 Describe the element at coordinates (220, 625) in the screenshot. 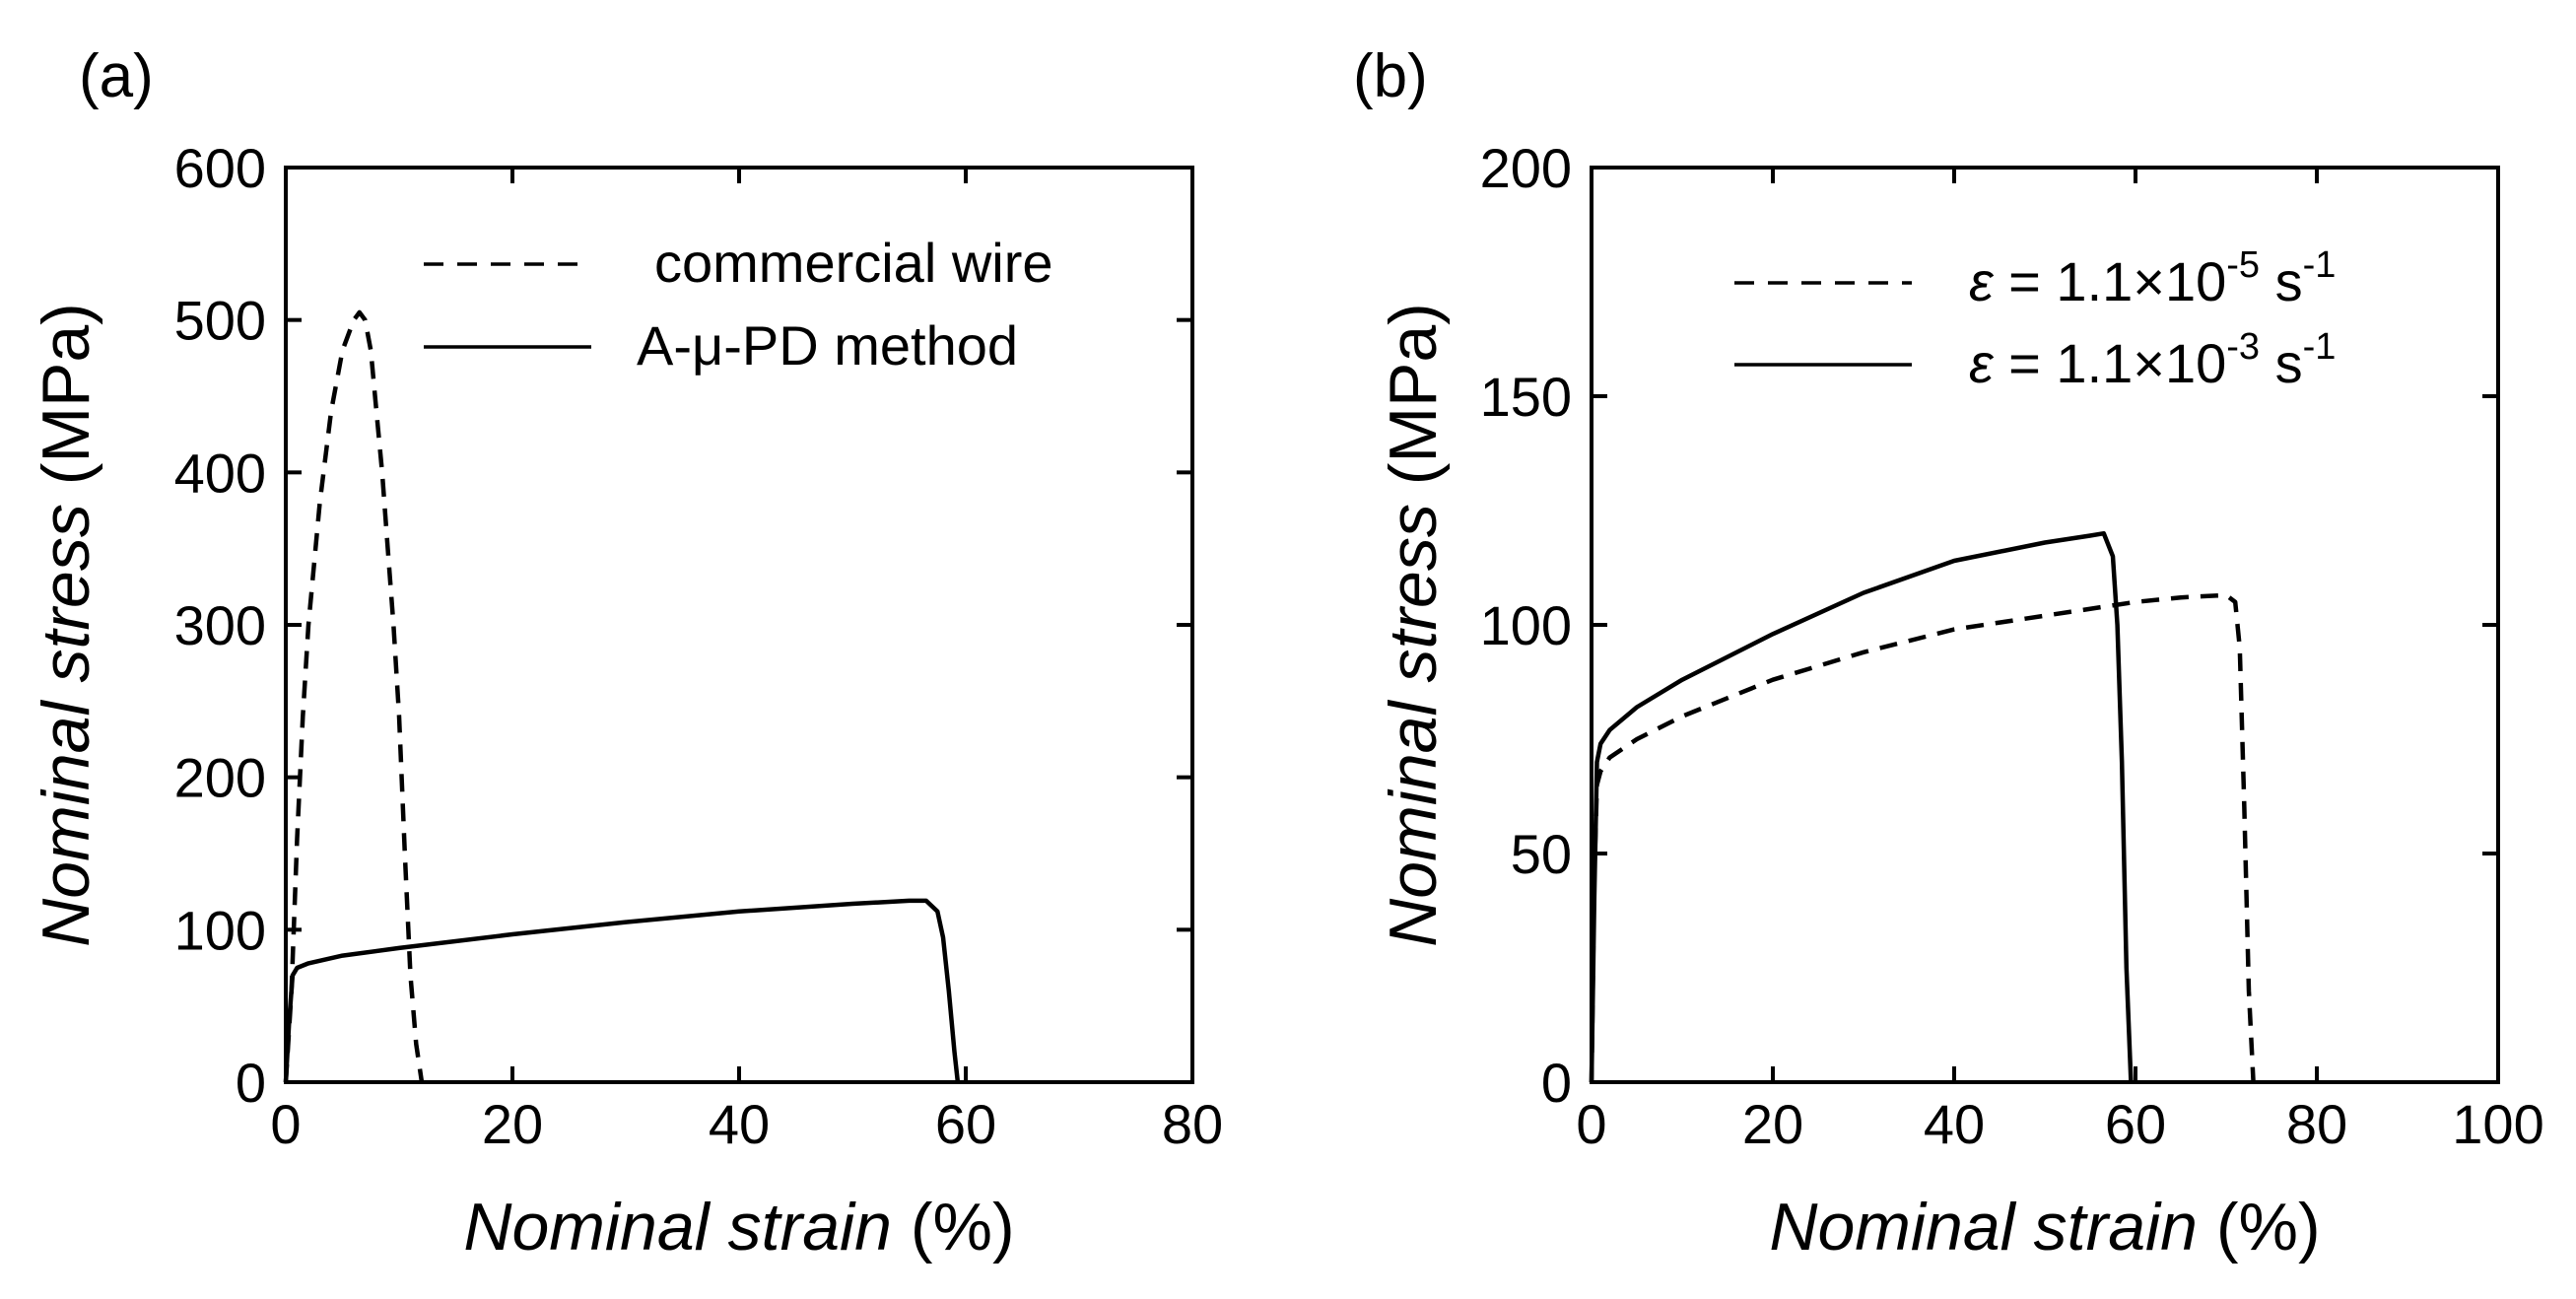

I see `panel-a-y-tick-label: 300` at that location.